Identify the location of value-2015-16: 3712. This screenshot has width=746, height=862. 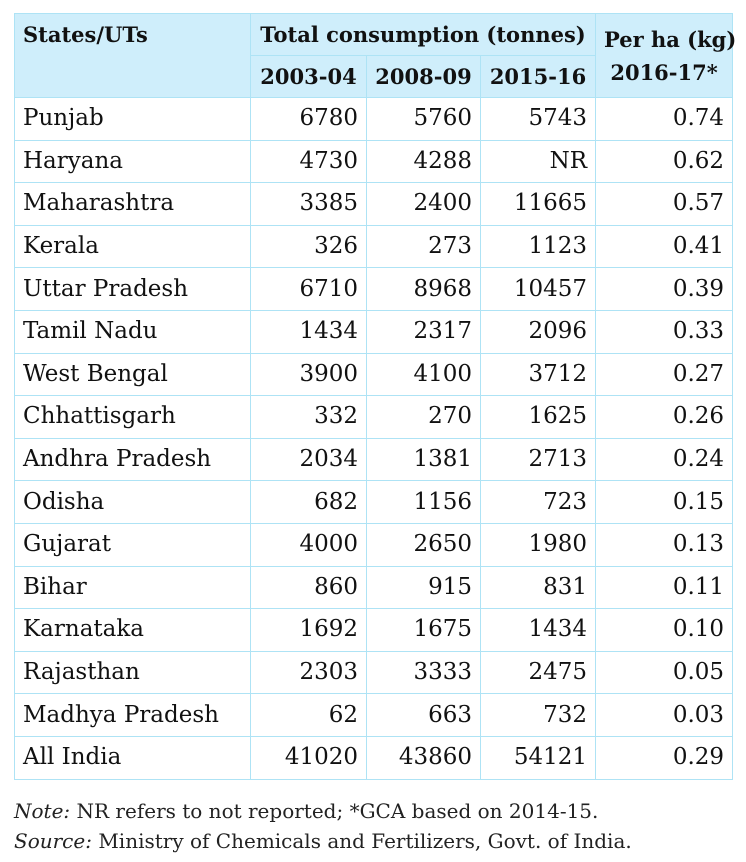
(538, 374).